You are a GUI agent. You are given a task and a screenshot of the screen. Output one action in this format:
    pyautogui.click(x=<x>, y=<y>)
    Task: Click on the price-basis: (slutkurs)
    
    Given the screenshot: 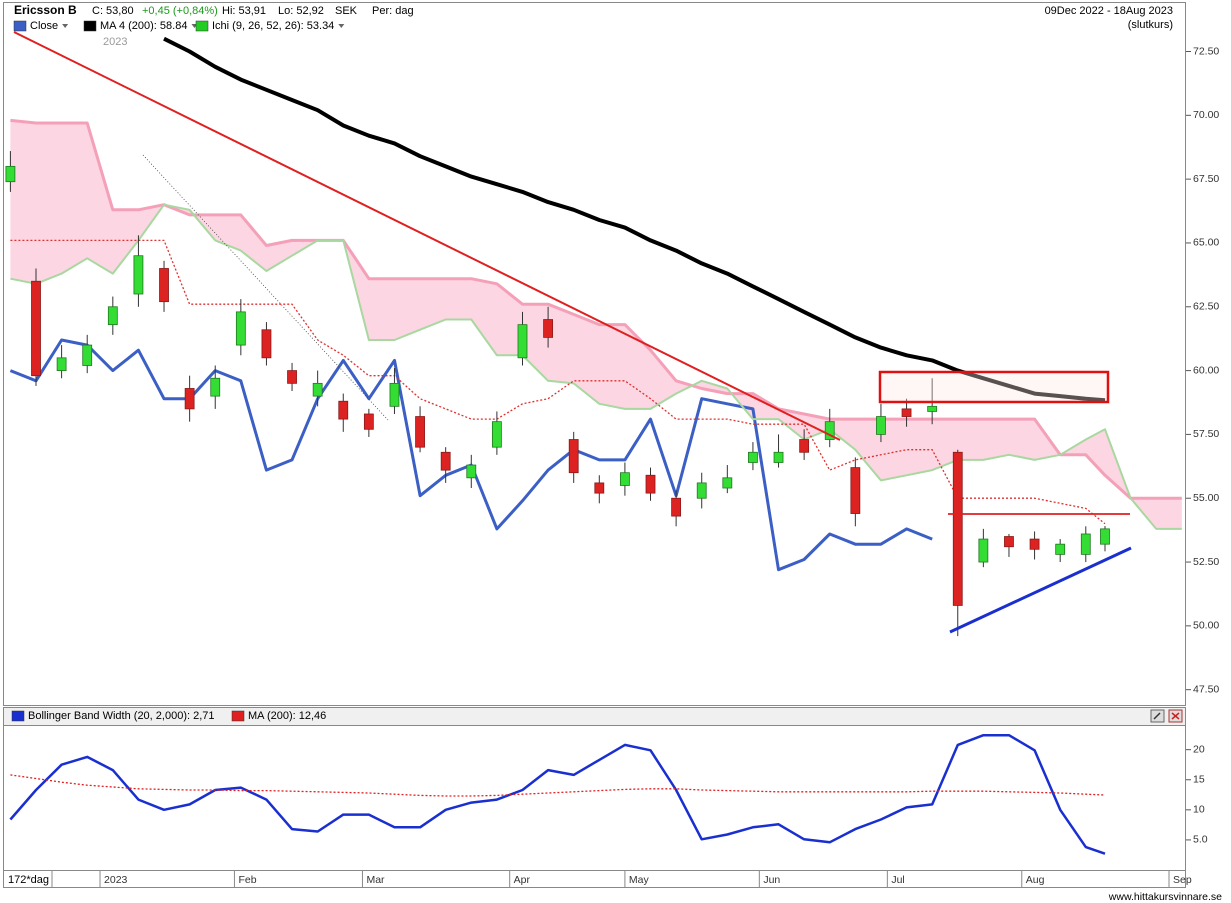 What is the action you would take?
    pyautogui.click(x=1150, y=25)
    